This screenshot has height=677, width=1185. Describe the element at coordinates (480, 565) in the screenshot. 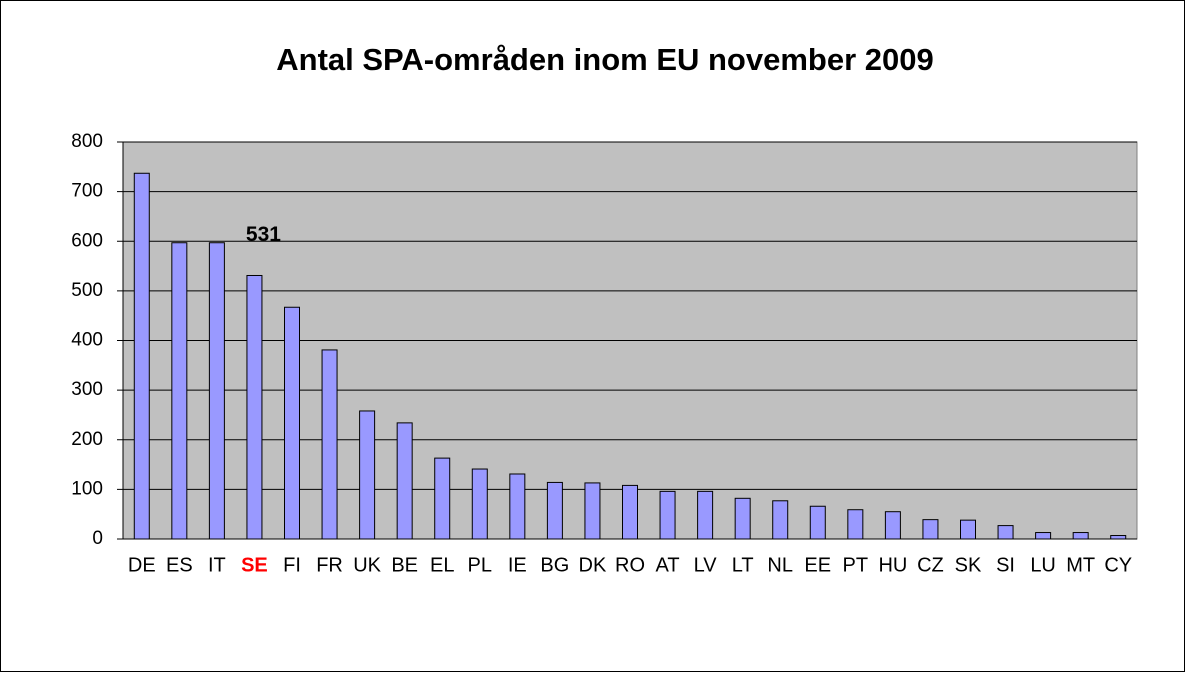

I see `x-tick-label: PL` at that location.